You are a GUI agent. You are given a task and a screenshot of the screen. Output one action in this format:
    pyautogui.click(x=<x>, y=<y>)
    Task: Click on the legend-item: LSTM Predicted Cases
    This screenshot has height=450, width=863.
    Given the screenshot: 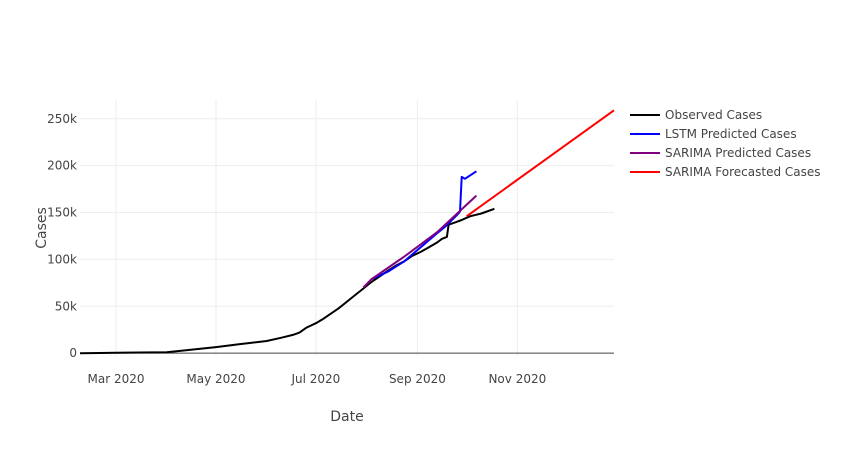 What is the action you would take?
    pyautogui.click(x=713, y=134)
    